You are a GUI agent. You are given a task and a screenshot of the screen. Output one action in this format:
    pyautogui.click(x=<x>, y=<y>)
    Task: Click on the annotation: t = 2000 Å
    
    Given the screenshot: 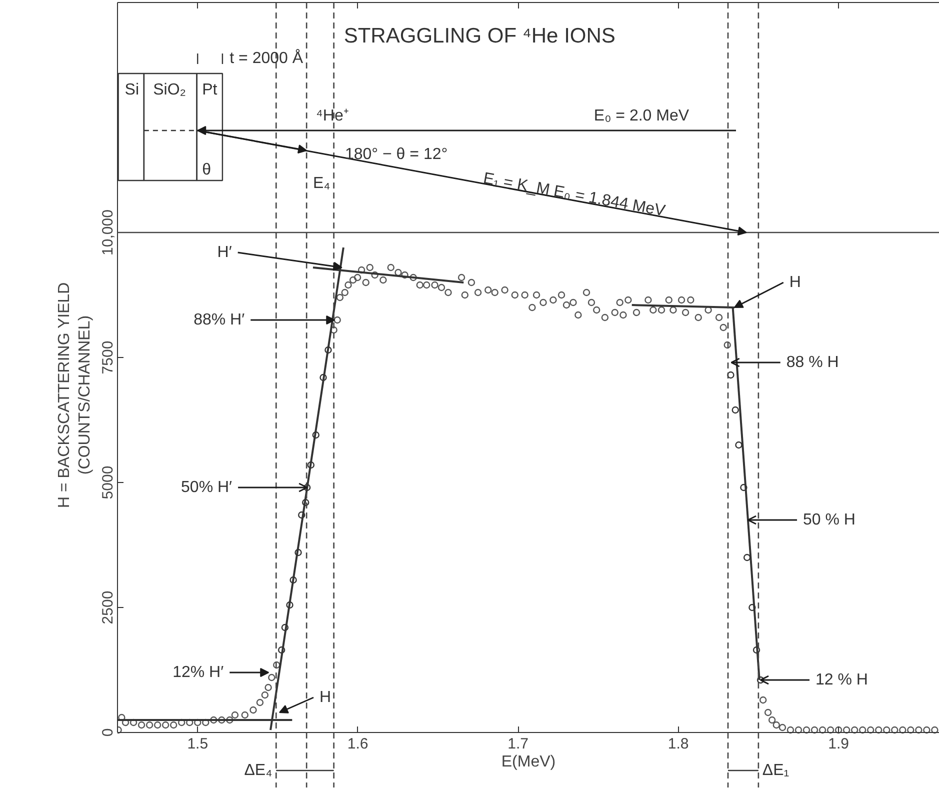 What is the action you would take?
    pyautogui.click(x=267, y=58)
    